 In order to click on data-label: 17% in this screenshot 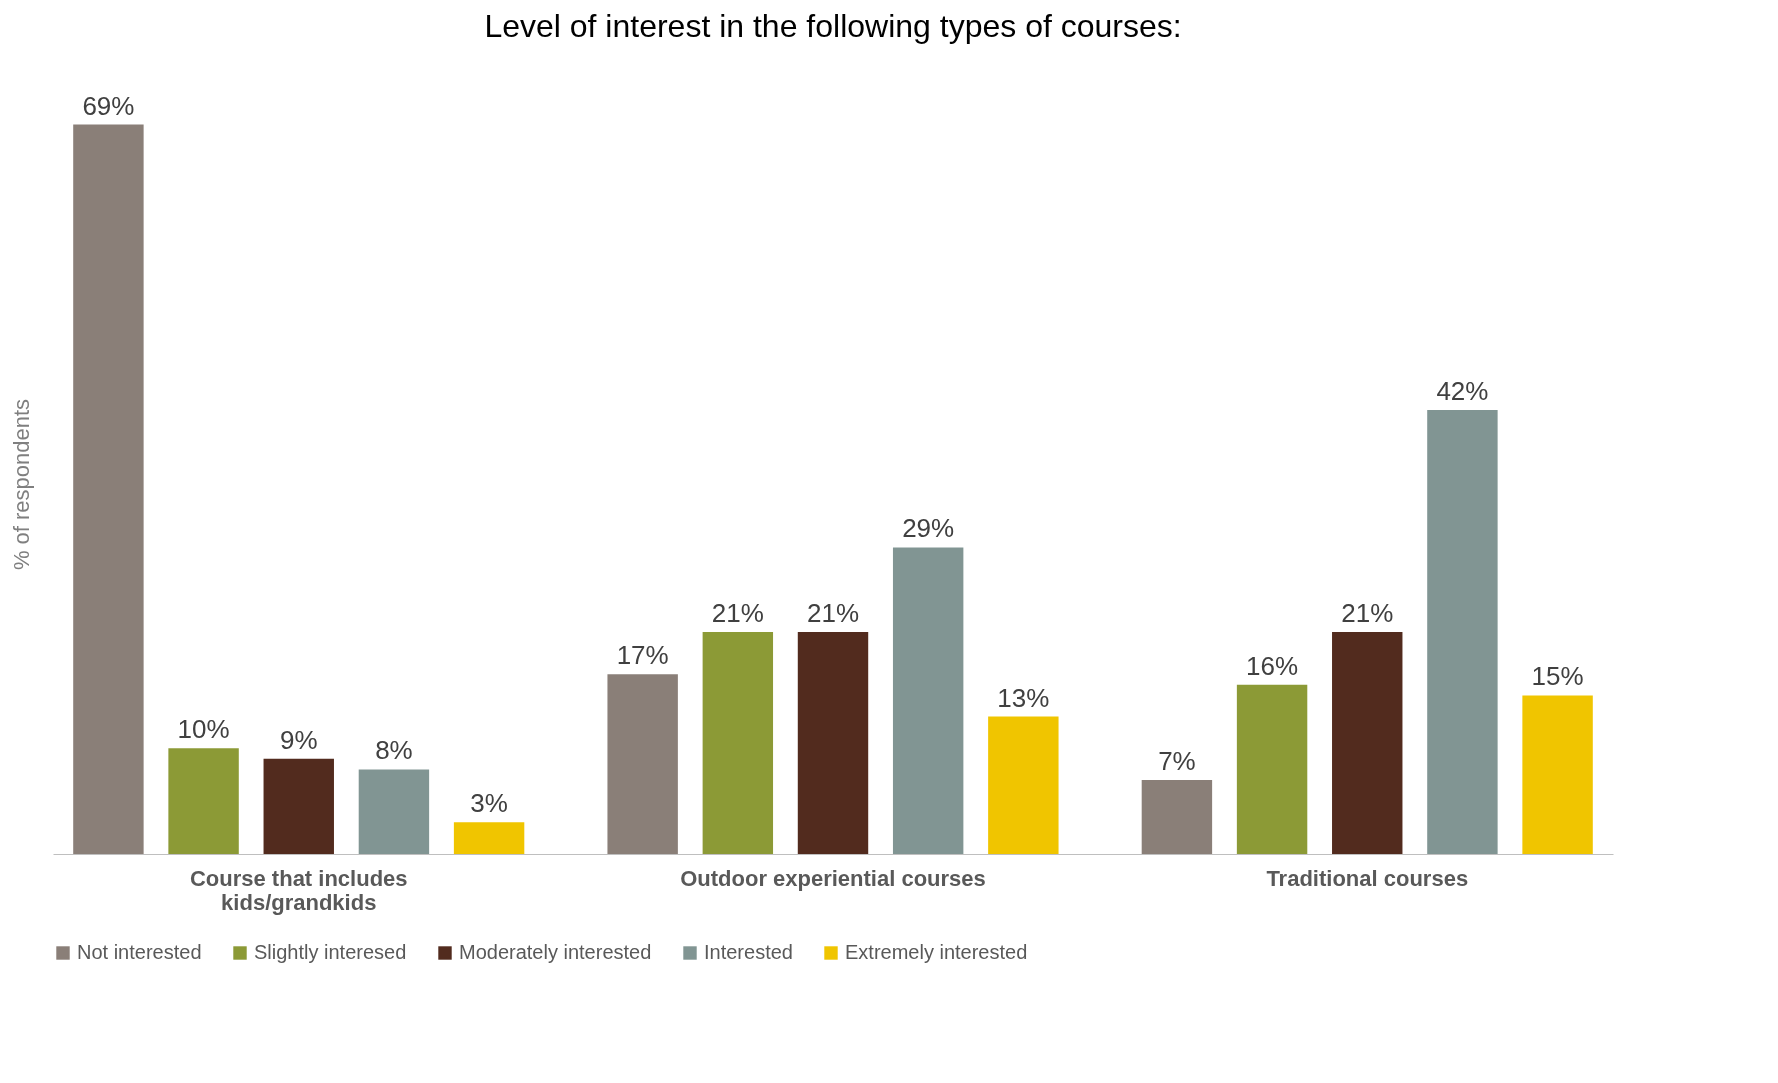, I will do `click(642, 655)`.